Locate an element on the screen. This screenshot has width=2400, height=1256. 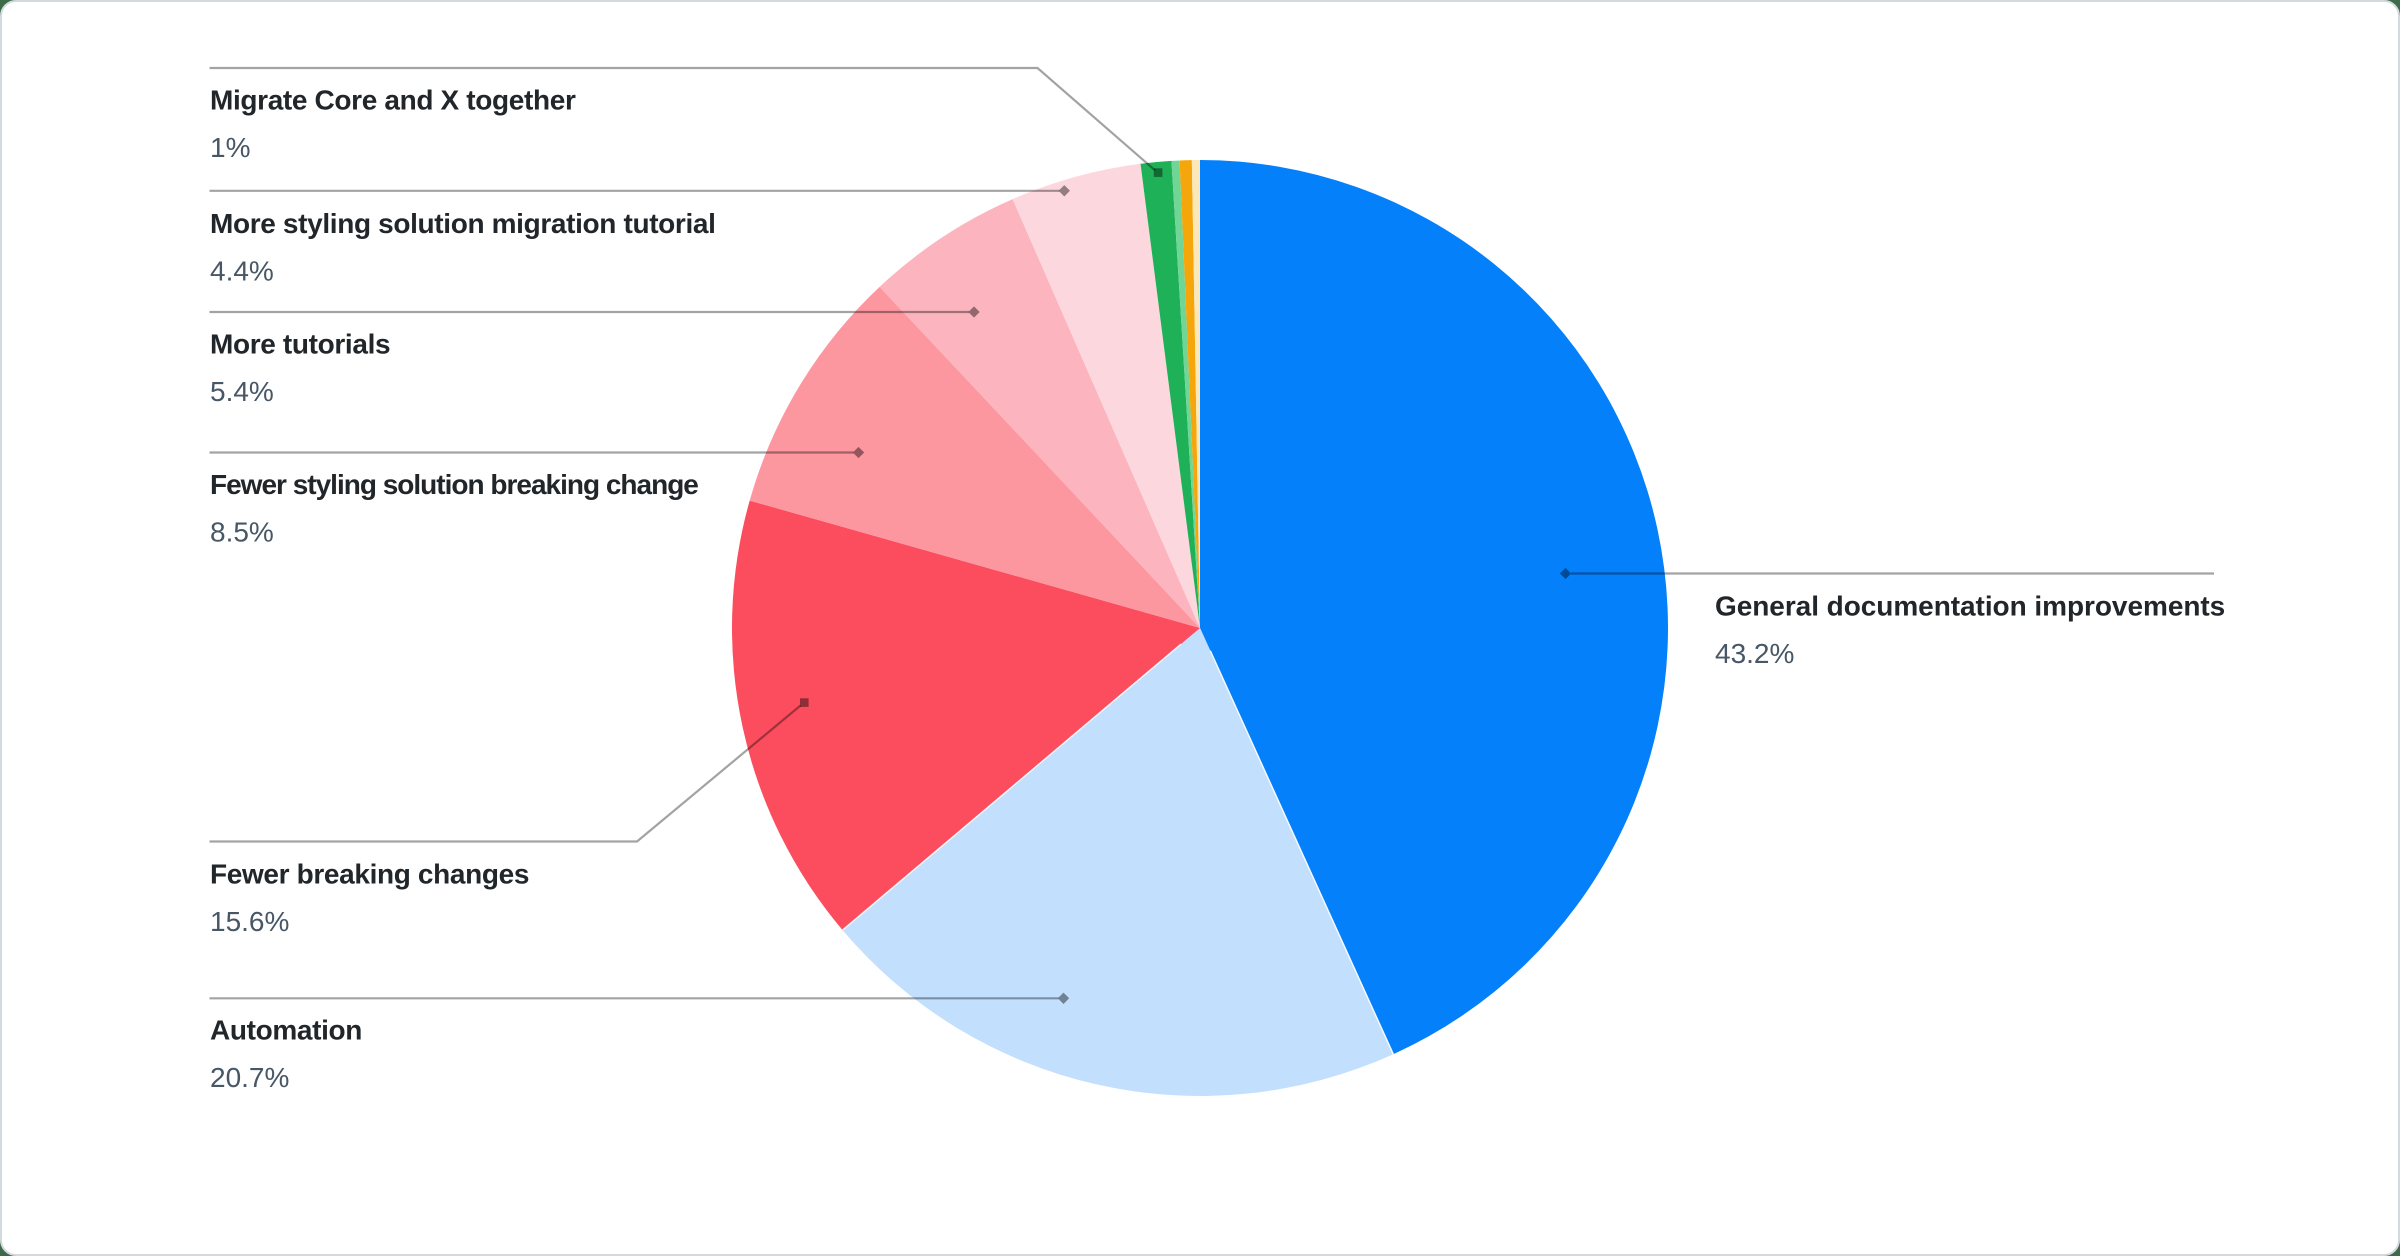
svg-text: 20.7% is located at coordinates (249, 1077).